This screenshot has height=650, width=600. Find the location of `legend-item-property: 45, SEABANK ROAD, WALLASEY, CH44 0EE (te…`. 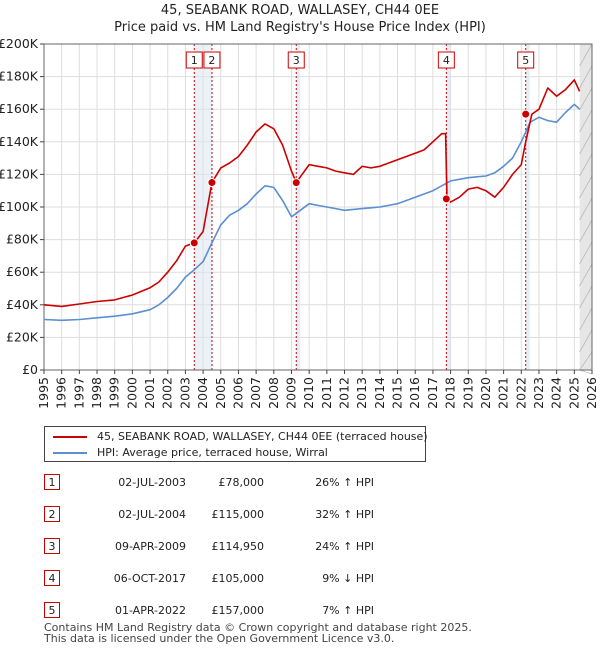

legend-item-property: 45, SEABANK ROAD, WALLASEY, CH44 0EE (te… is located at coordinates (240, 437).